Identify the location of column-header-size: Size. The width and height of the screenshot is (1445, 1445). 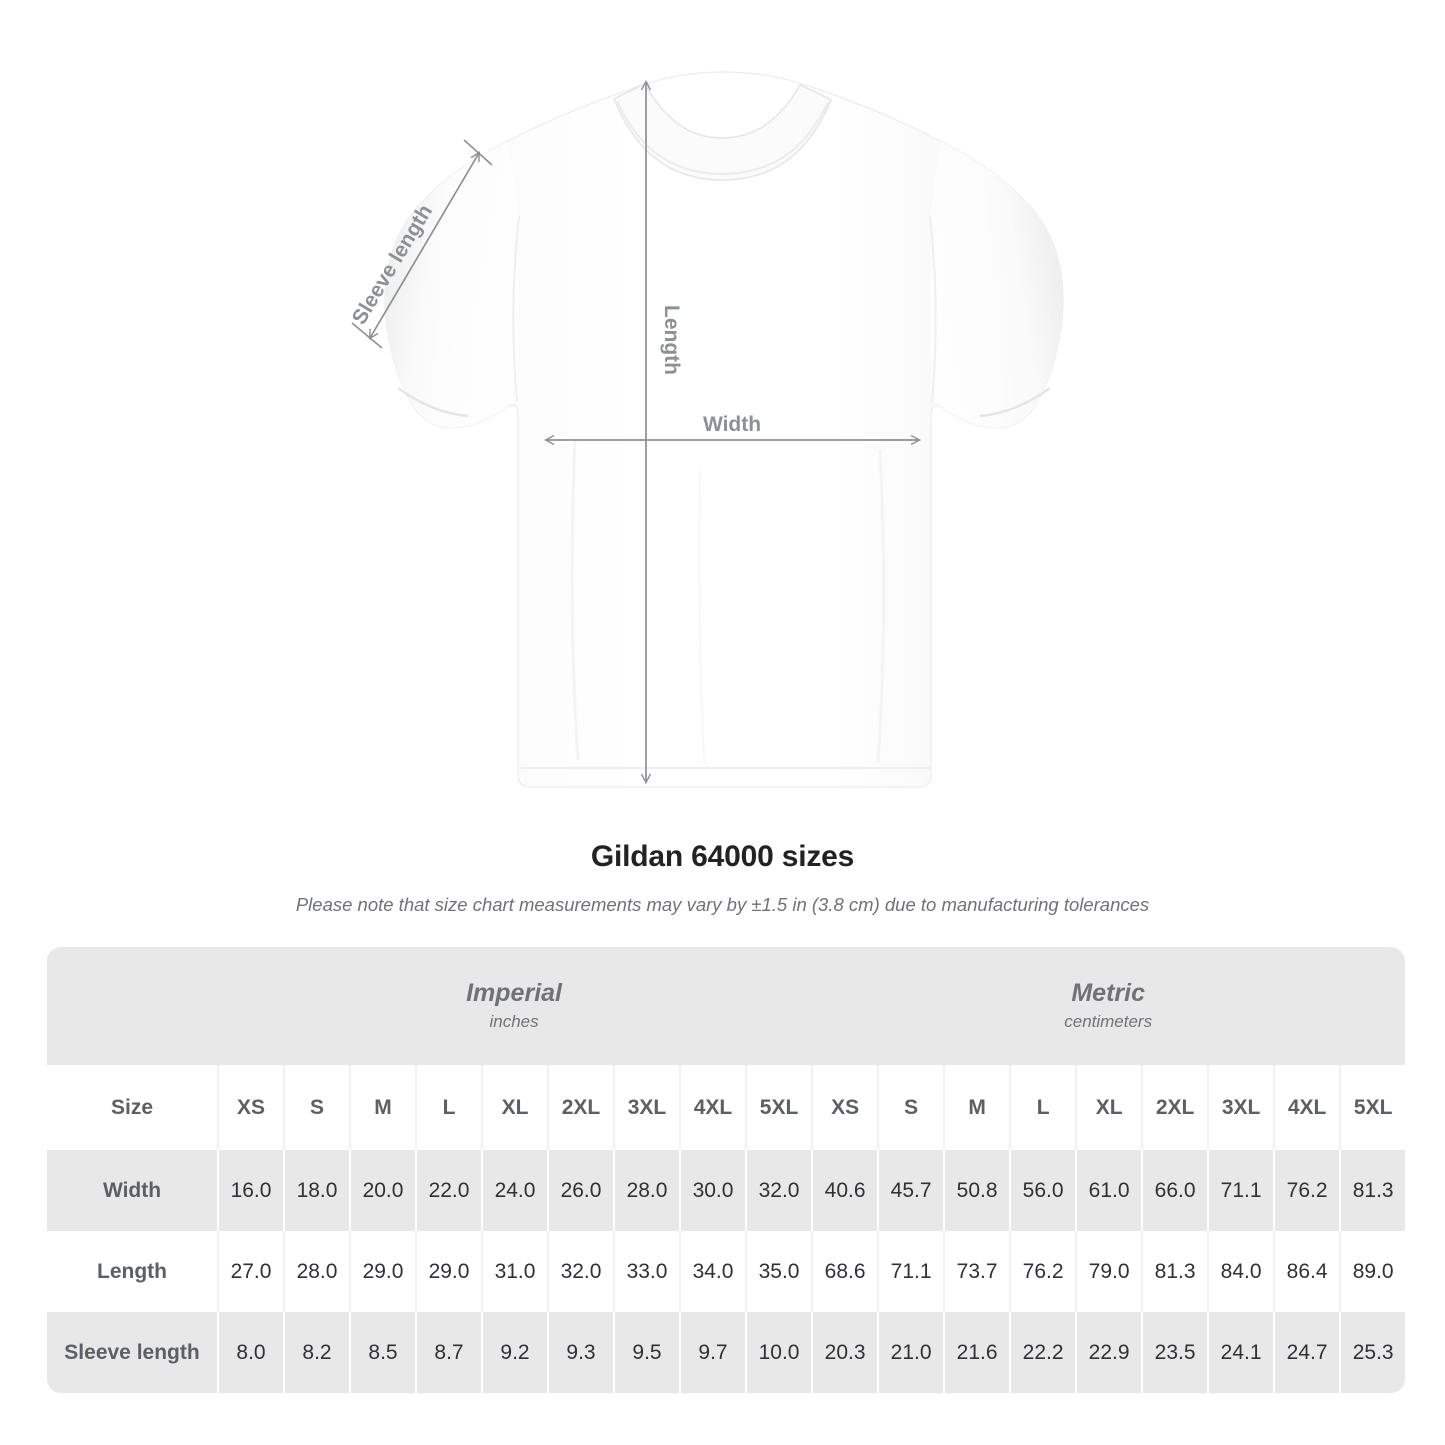
(132, 1107).